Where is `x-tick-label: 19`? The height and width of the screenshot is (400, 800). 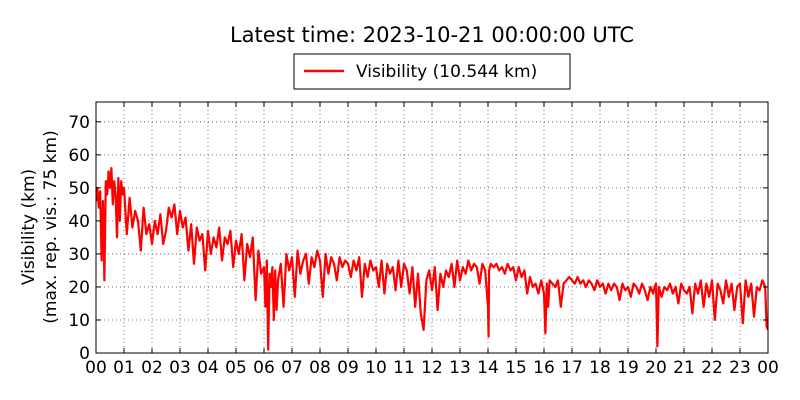
x-tick-label: 19 is located at coordinates (628, 368).